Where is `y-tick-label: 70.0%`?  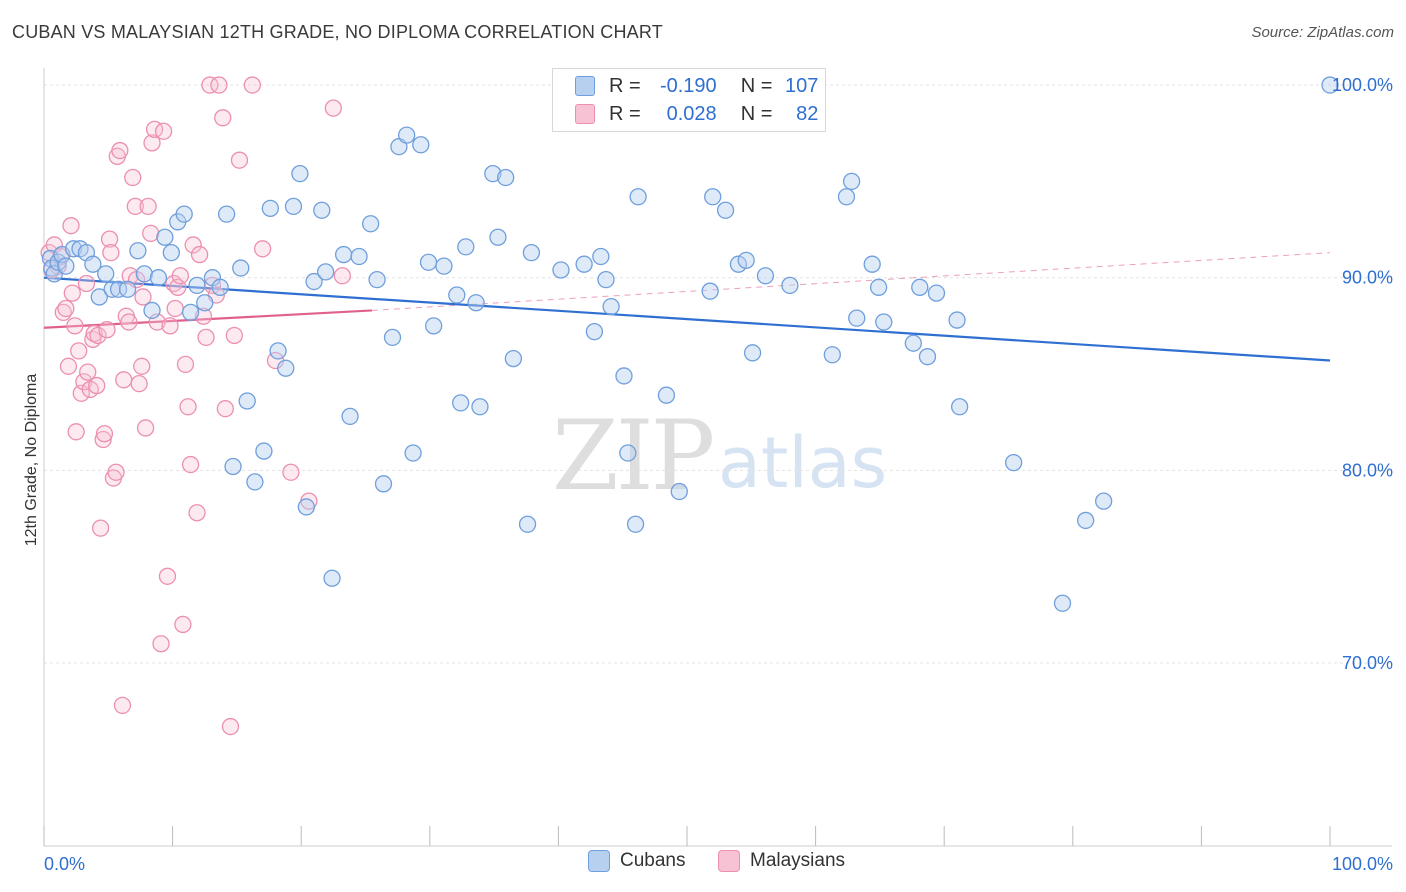
y-tick-label: 70.0% is located at coordinates (1367, 663).